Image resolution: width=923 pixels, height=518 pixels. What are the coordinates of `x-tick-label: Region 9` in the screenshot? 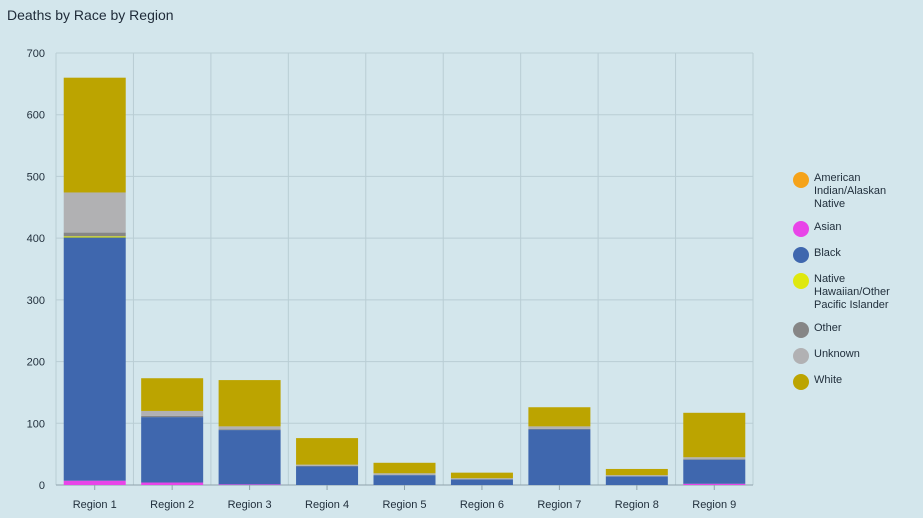 It's located at (714, 505).